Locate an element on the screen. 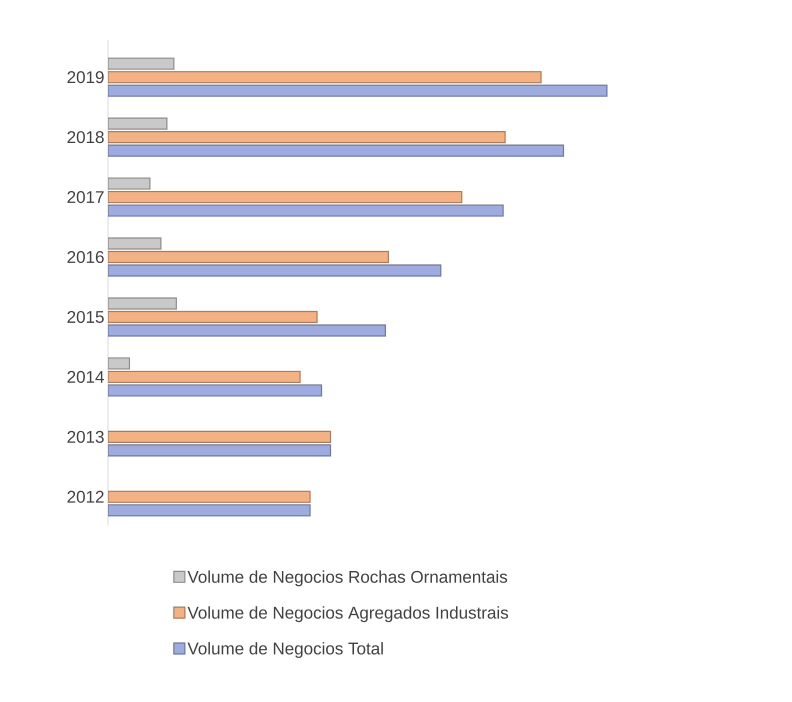 This screenshot has width=792, height=702. legend-label: Volume de Negocios Agregados Industrais is located at coordinates (348, 614).